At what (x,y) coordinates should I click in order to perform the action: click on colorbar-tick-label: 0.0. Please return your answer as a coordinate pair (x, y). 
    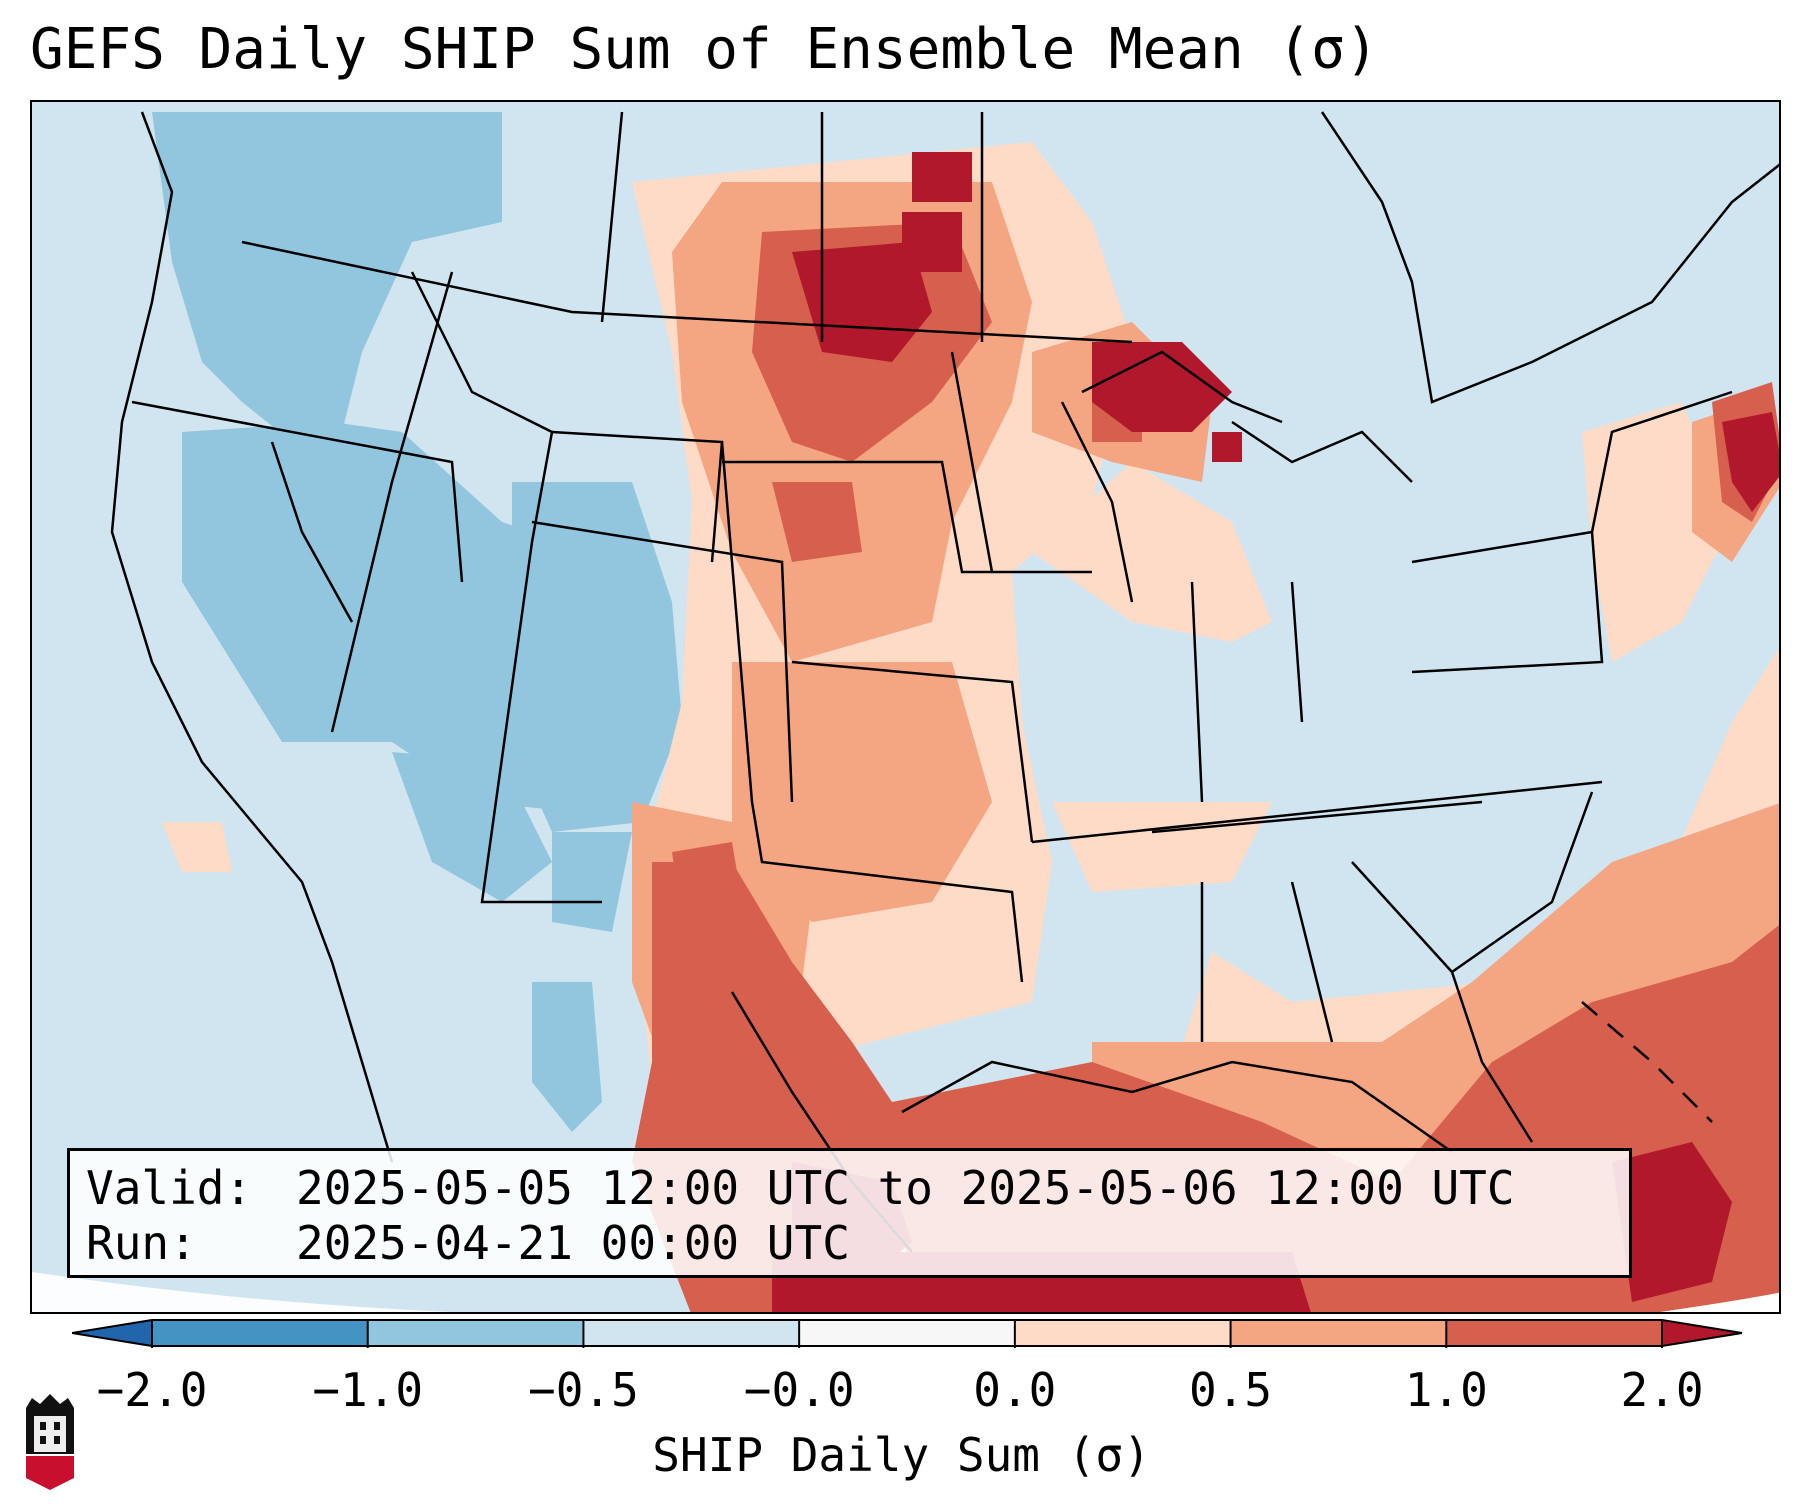
    Looking at the image, I should click on (1015, 1390).